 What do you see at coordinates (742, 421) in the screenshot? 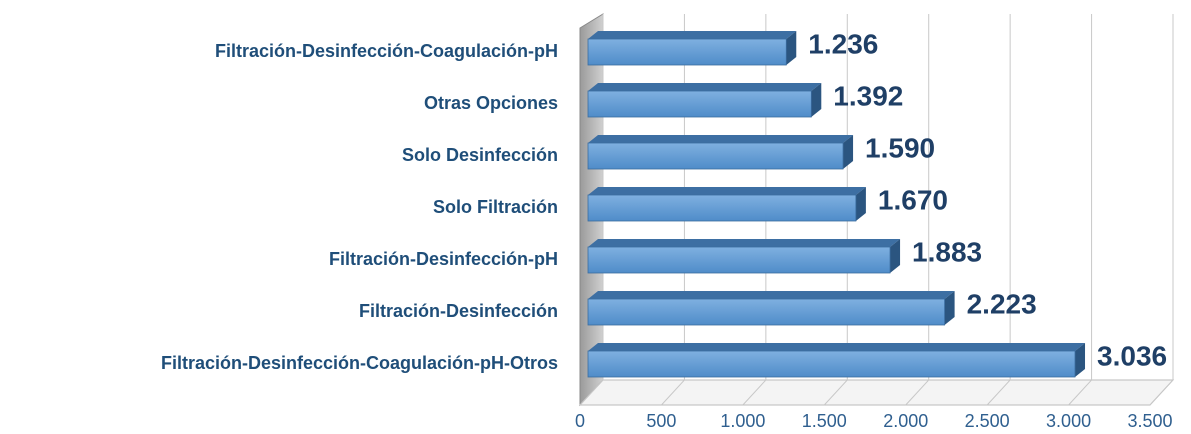
I see `x-tick-label: 1.000` at bounding box center [742, 421].